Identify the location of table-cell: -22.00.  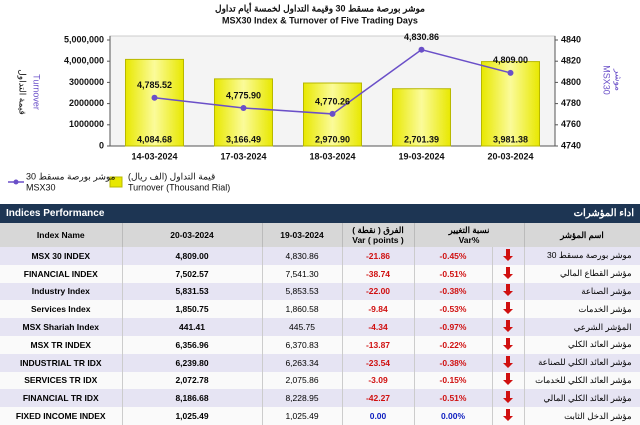
(378, 291).